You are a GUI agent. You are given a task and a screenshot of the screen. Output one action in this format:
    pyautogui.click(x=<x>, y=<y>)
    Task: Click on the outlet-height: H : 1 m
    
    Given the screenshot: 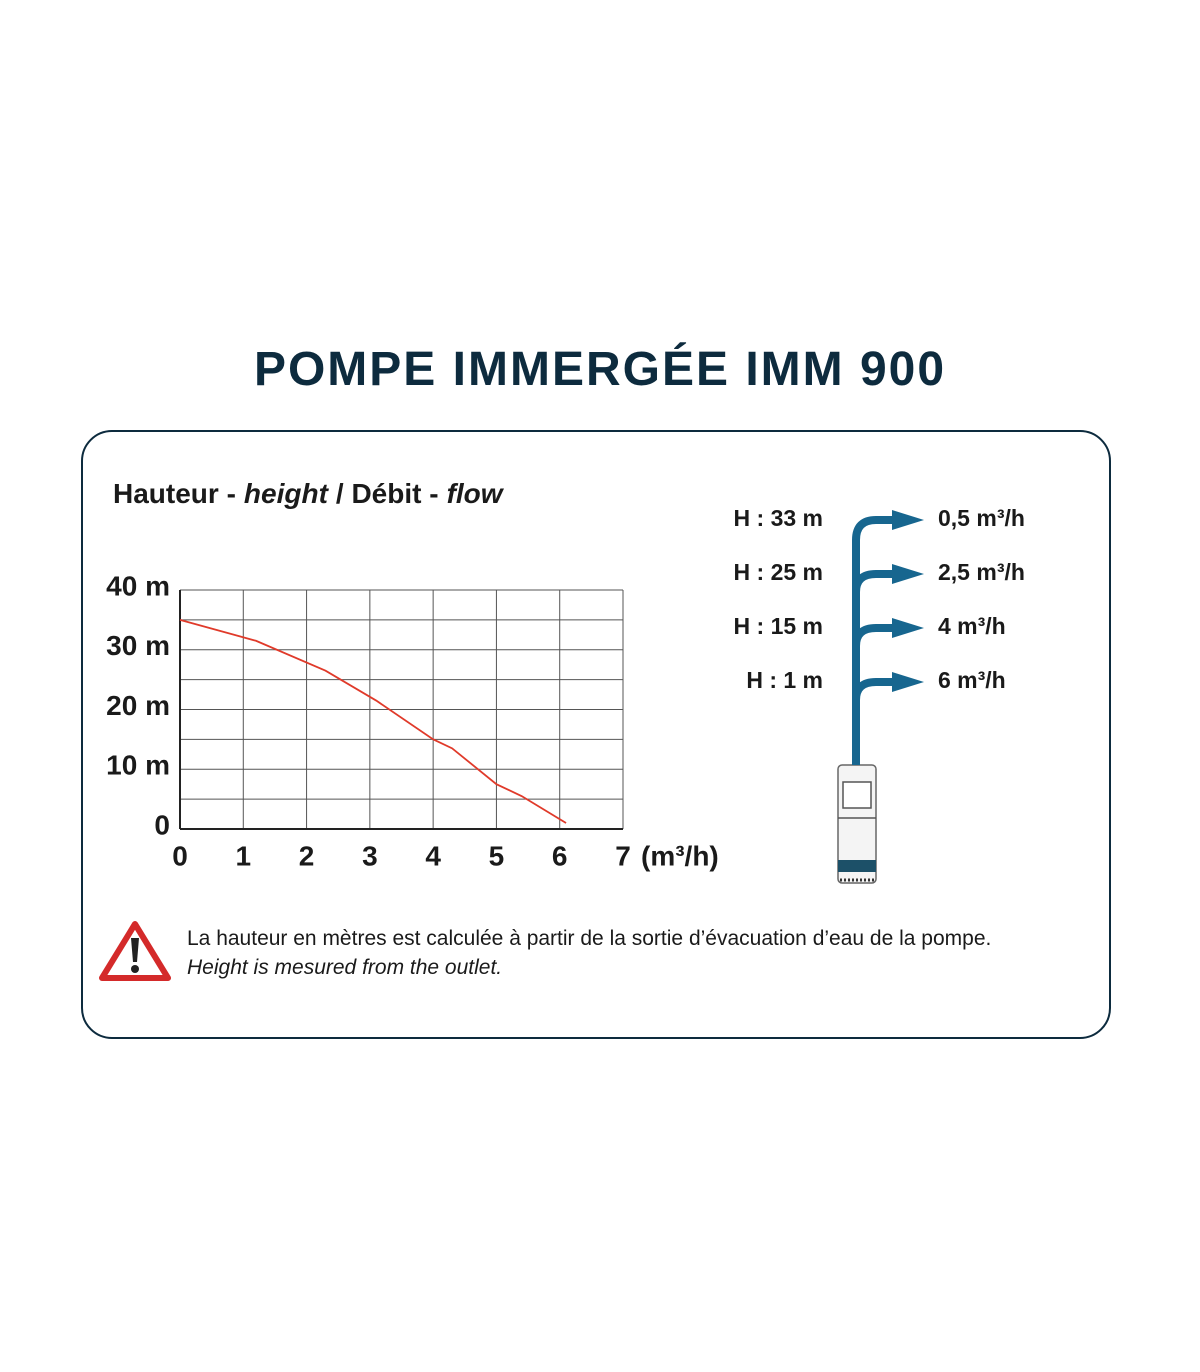 What is the action you would take?
    pyautogui.click(x=784, y=680)
    